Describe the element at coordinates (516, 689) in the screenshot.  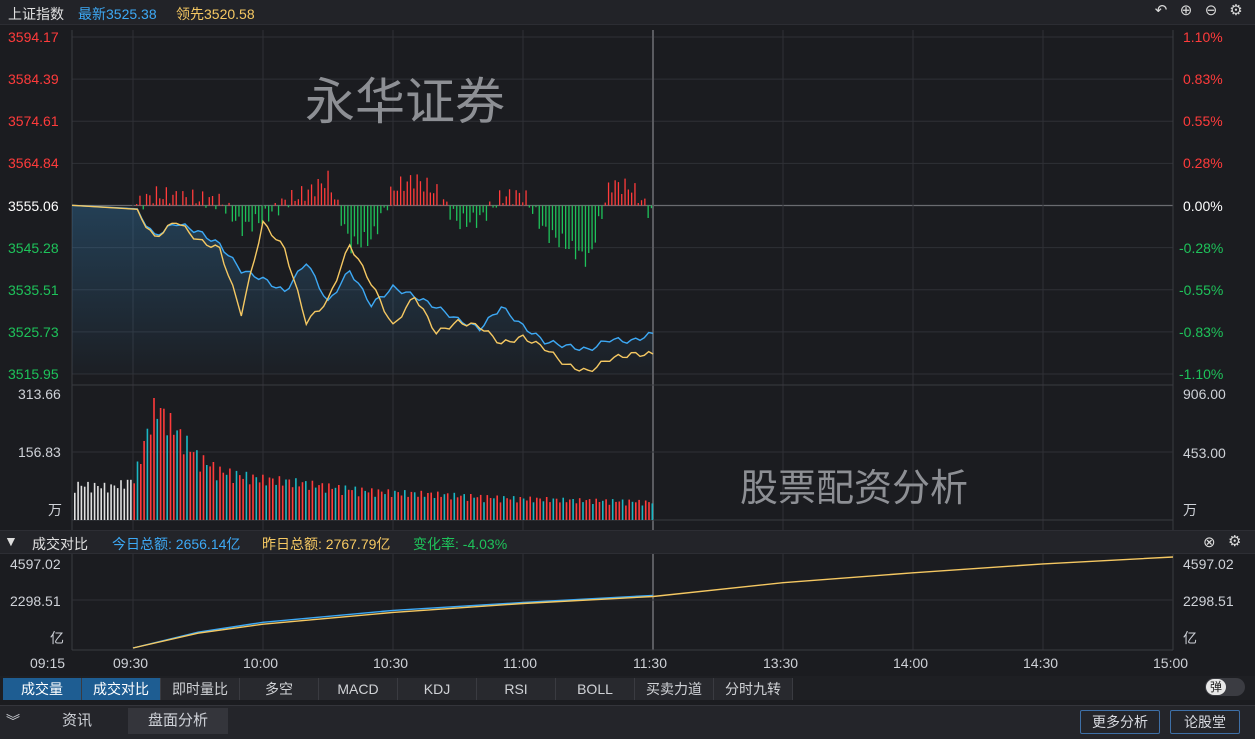
I see `indicator-tab: RSI` at that location.